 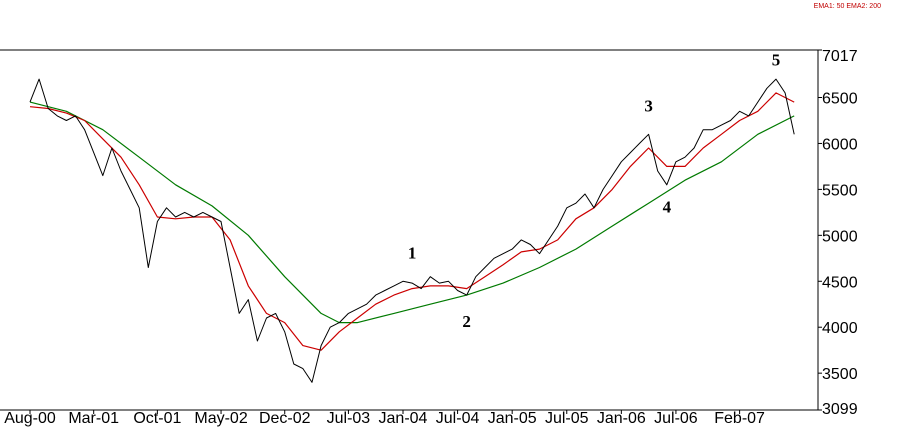 What do you see at coordinates (840, 144) in the screenshot?
I see `y-tick-label: 6000` at bounding box center [840, 144].